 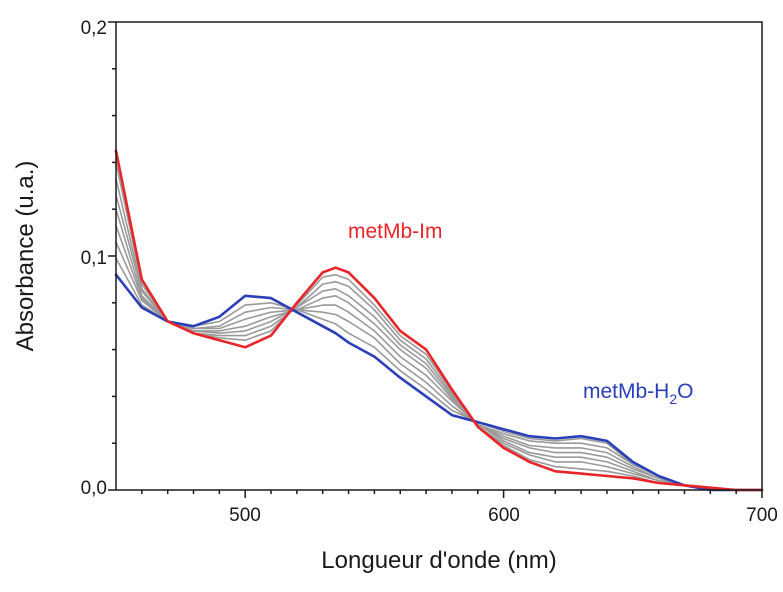 What do you see at coordinates (94, 488) in the screenshot?
I see `y-tick-label-0: 0,0` at bounding box center [94, 488].